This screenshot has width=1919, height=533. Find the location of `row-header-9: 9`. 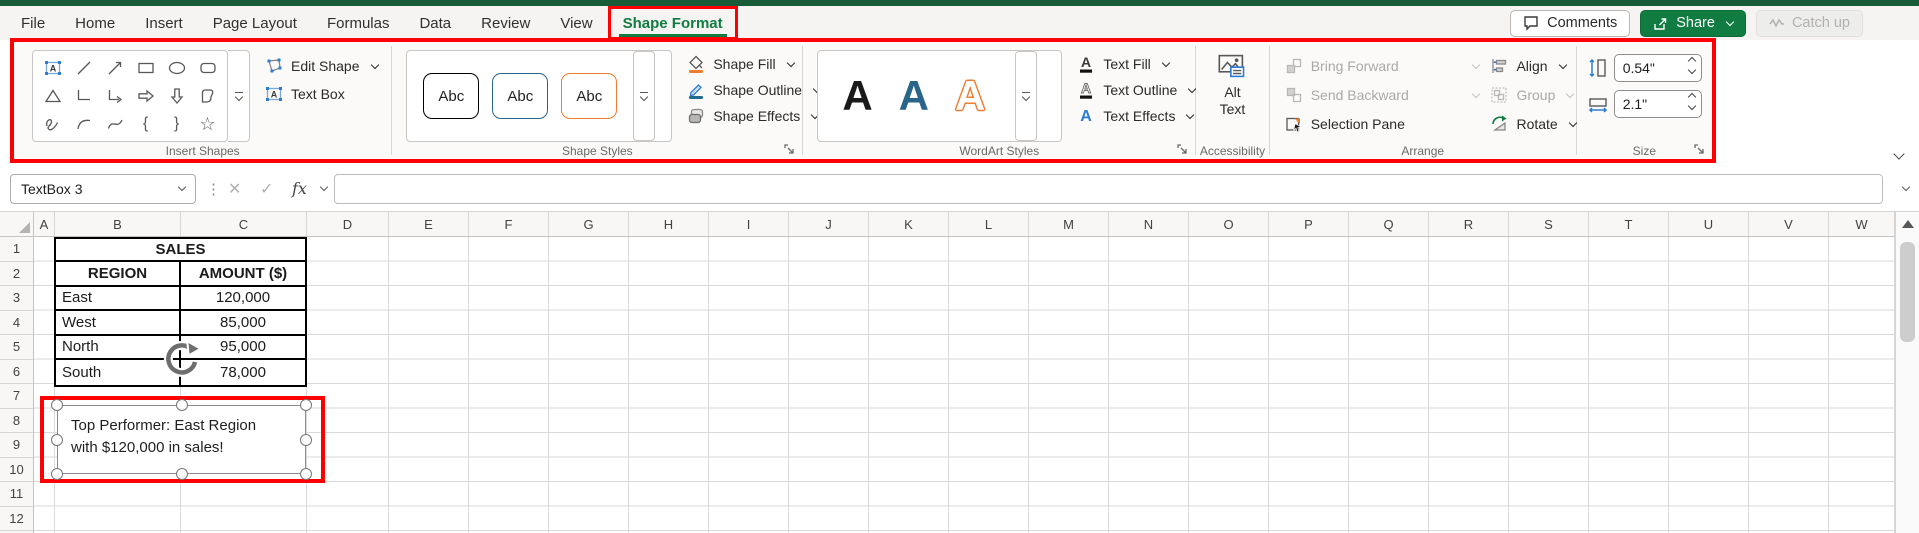

row-header-9: 9 is located at coordinates (16, 445).